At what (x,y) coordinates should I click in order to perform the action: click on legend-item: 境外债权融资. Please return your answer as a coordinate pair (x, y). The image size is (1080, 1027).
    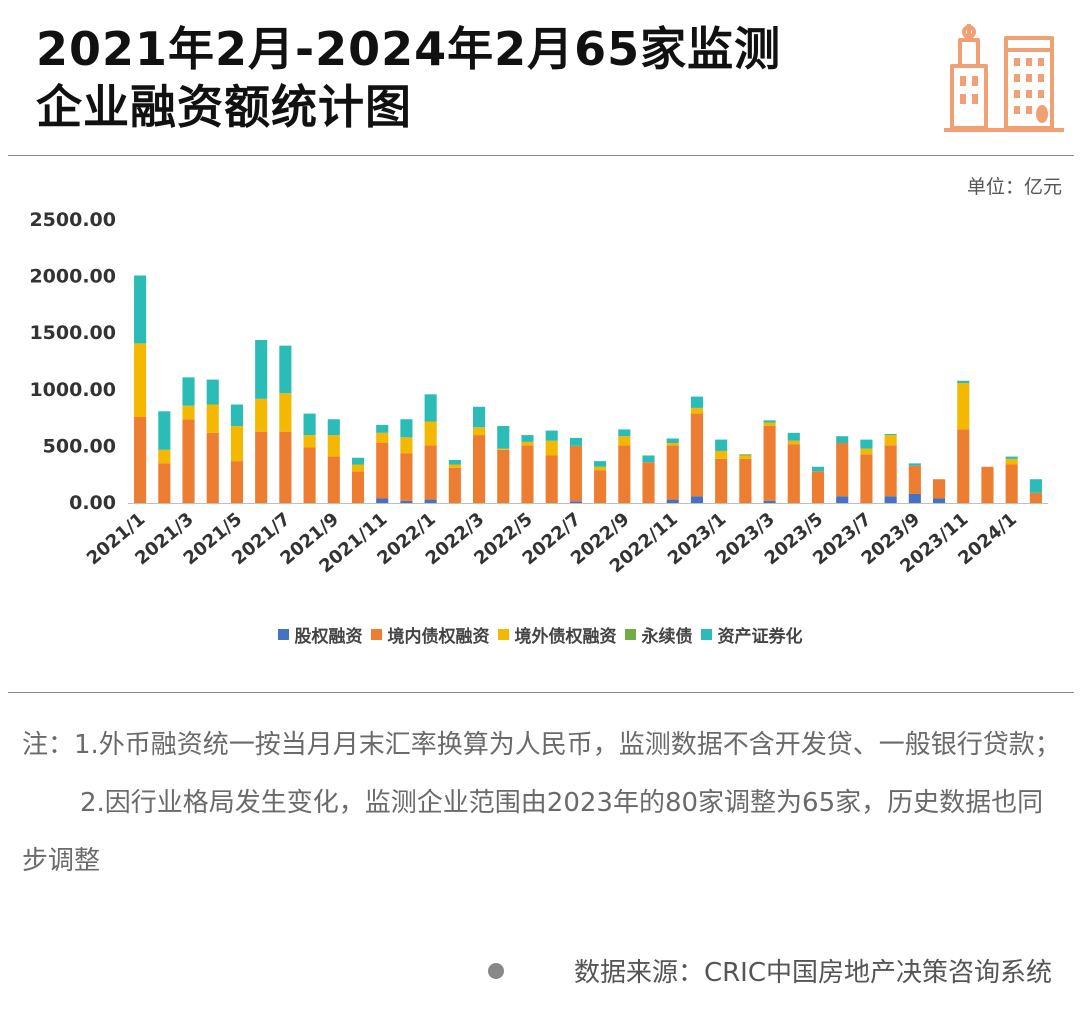
    Looking at the image, I should click on (557, 634).